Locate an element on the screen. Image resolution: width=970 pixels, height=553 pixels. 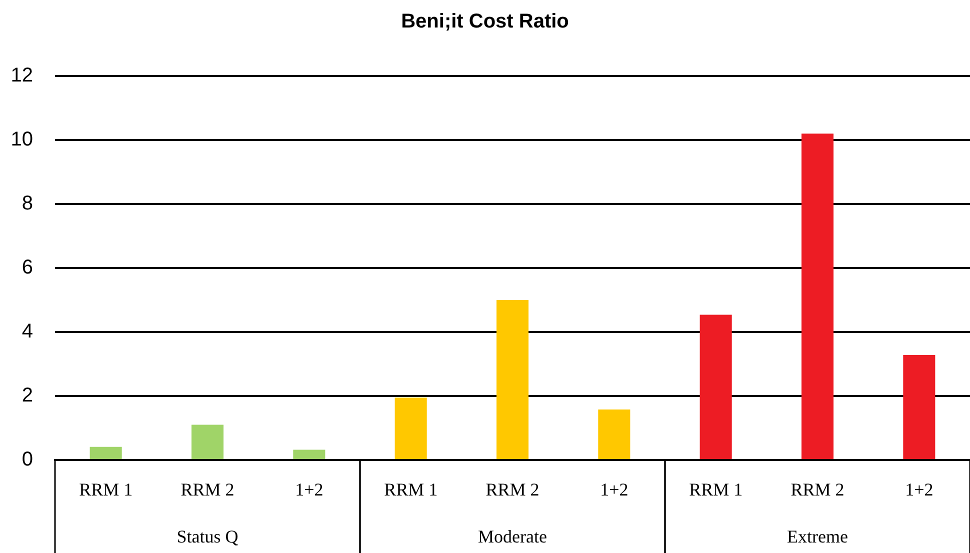
text: Status Q is located at coordinates (207, 536).